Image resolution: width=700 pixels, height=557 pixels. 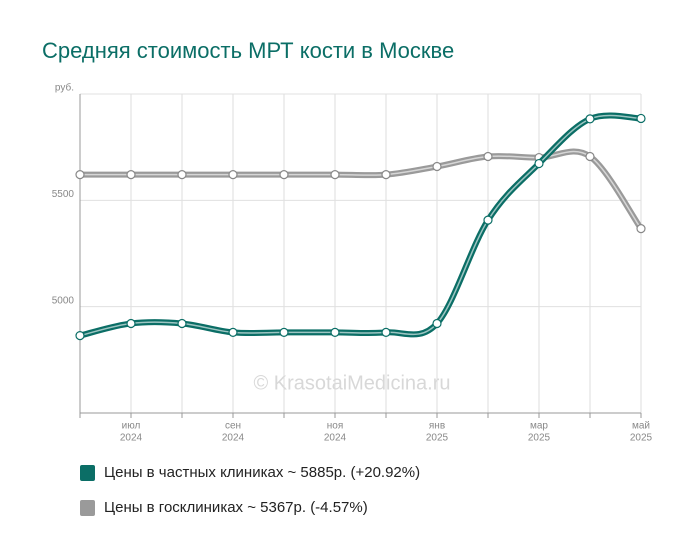 I want to click on x-tick-label: ноя, so click(x=335, y=426).